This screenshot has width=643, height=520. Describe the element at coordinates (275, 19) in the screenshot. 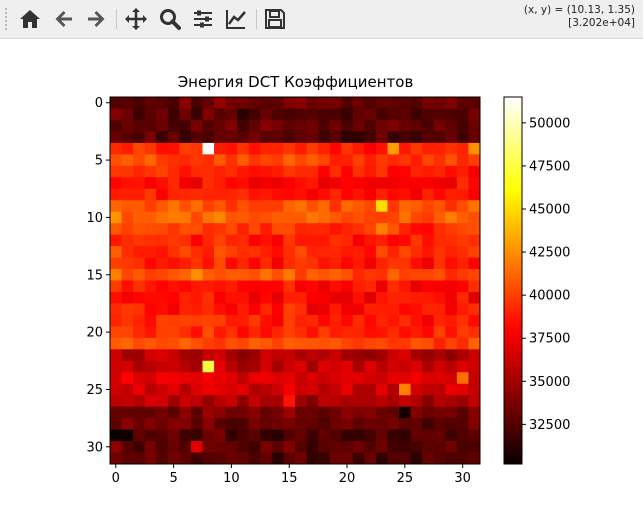

I see `save-icon` at that location.